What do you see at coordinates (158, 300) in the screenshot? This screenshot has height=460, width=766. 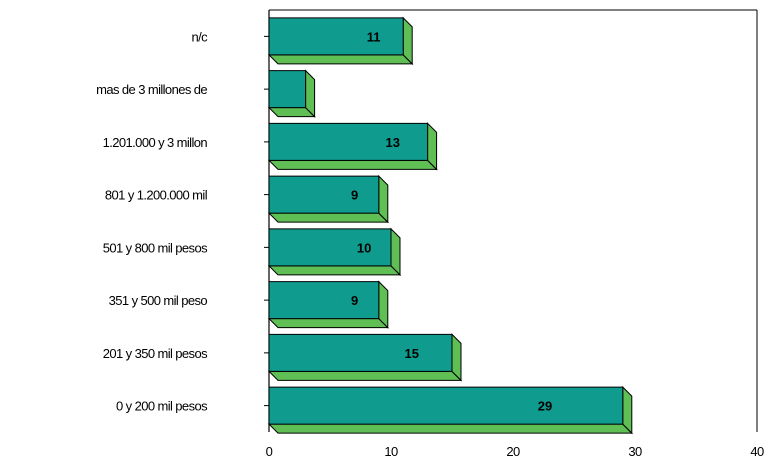 I see `category-label: 351 y 500 mil peso` at bounding box center [158, 300].